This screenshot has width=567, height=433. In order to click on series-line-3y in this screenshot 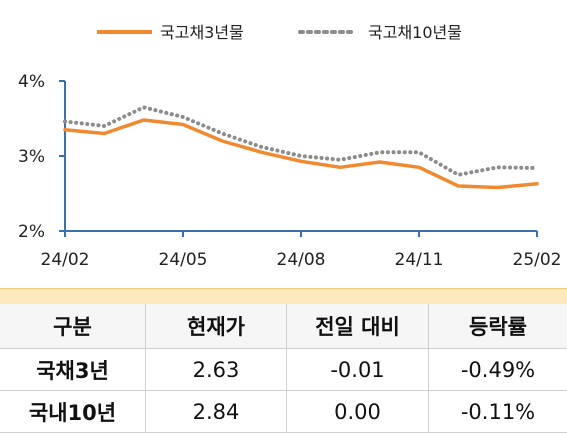, I will do `click(301, 154)`.